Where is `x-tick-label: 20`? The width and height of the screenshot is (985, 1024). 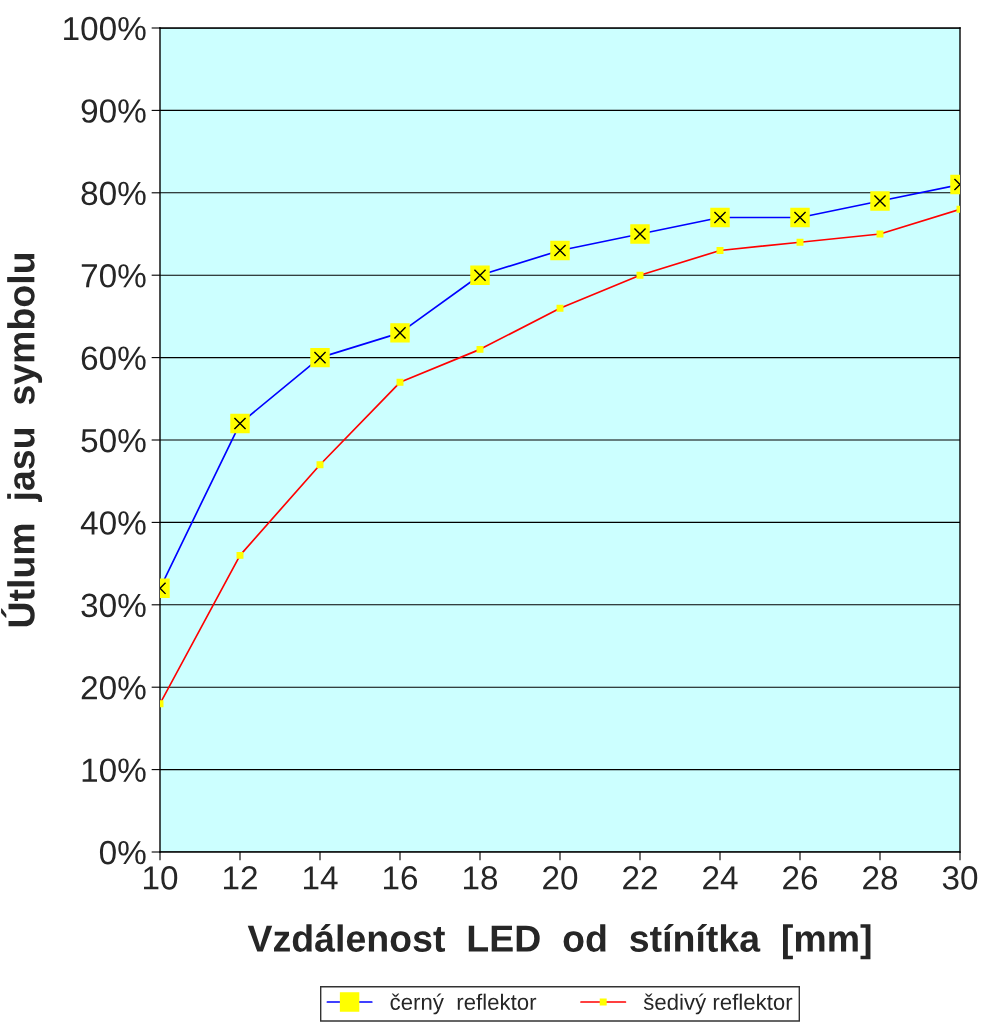
x-tick-label: 20 is located at coordinates (560, 878).